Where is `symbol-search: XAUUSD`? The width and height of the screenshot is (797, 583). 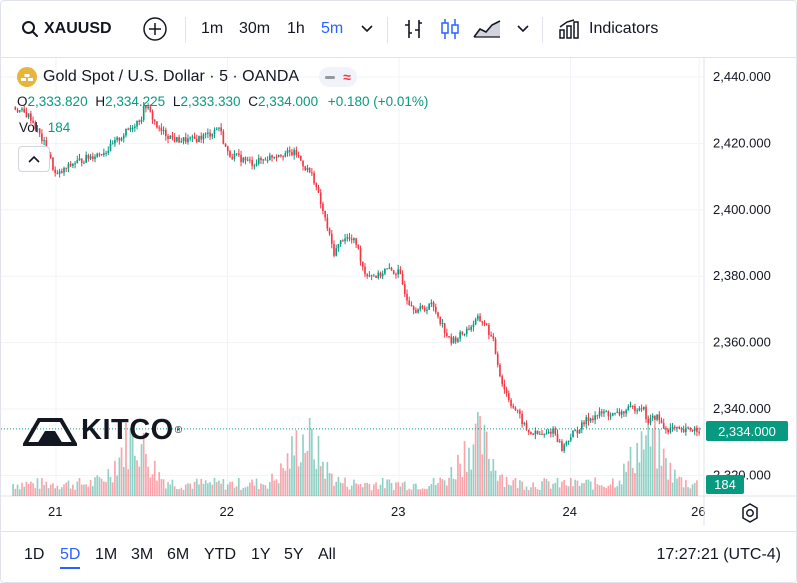 symbol-search: XAUUSD is located at coordinates (66, 29).